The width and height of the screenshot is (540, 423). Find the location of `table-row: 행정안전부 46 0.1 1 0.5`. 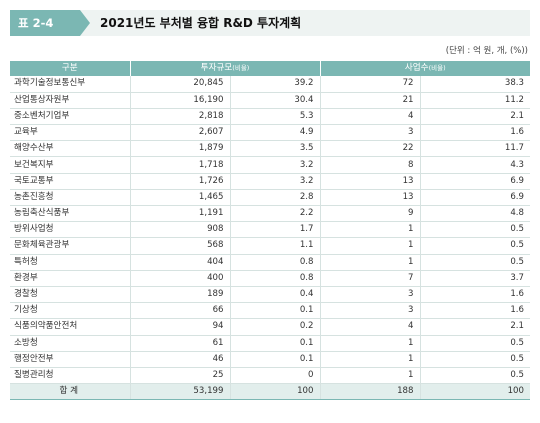

table-row: 행정안전부 46 0.1 1 0.5 is located at coordinates (270, 359).